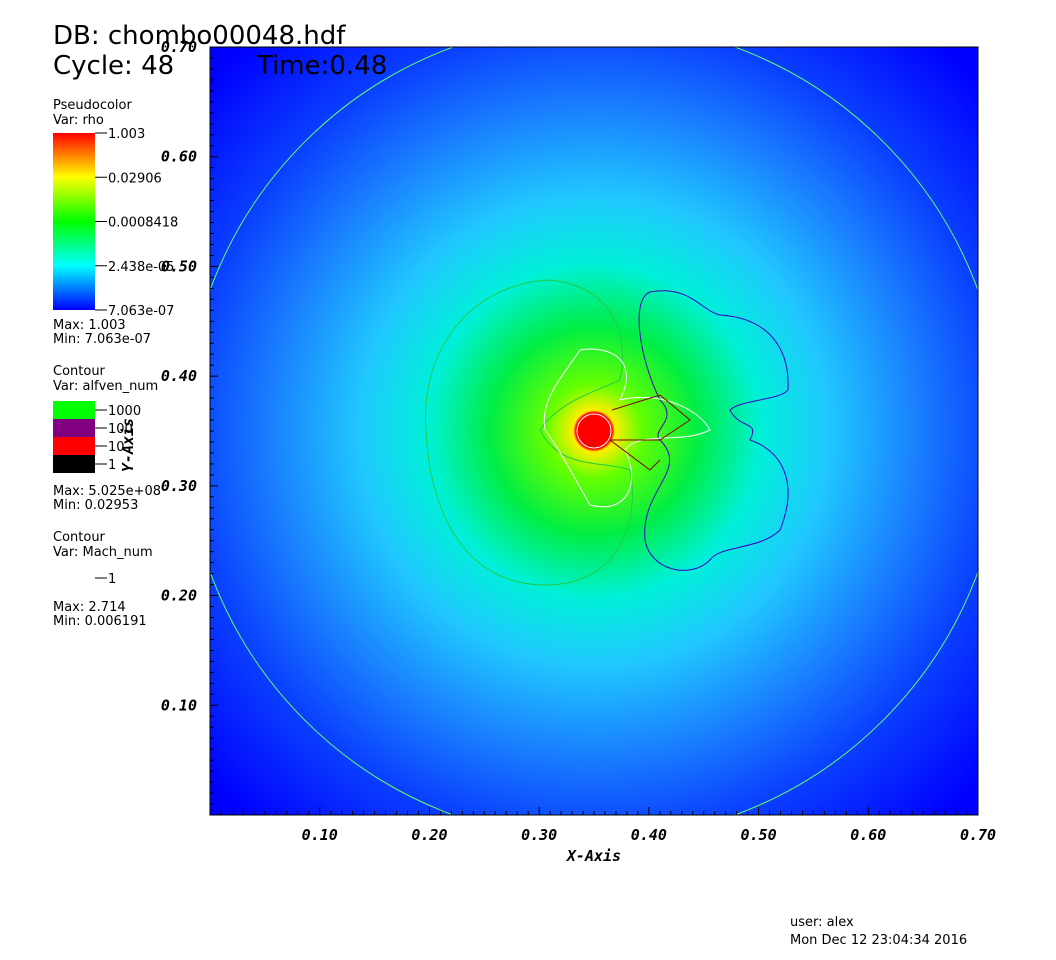 This screenshot has width=1056, height=960. What do you see at coordinates (126, 134) in the screenshot?
I see `colorbar-label: 1.003` at bounding box center [126, 134].